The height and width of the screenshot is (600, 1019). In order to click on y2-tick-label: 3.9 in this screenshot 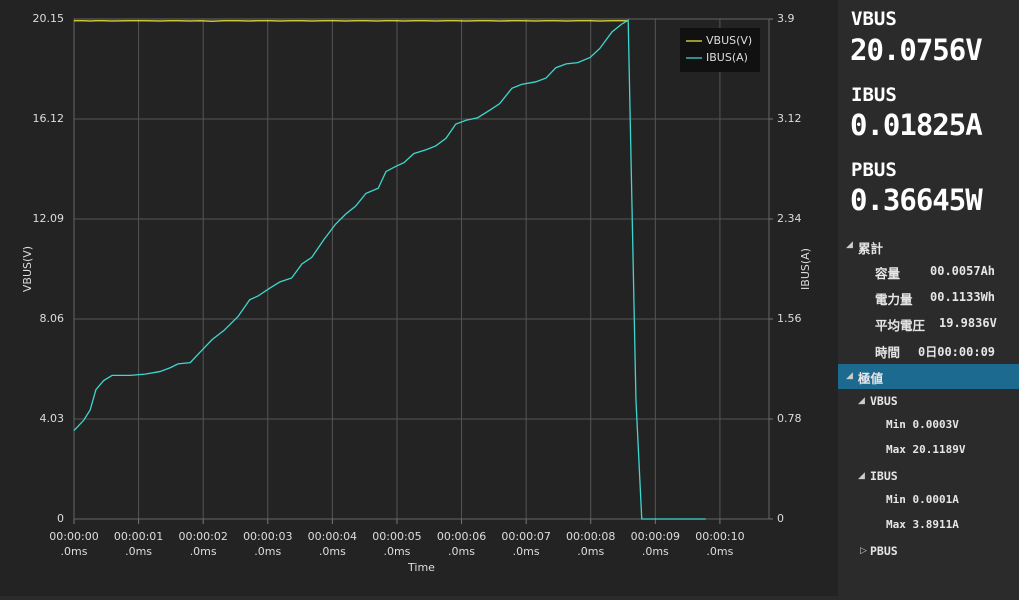, I will do `click(786, 18)`.